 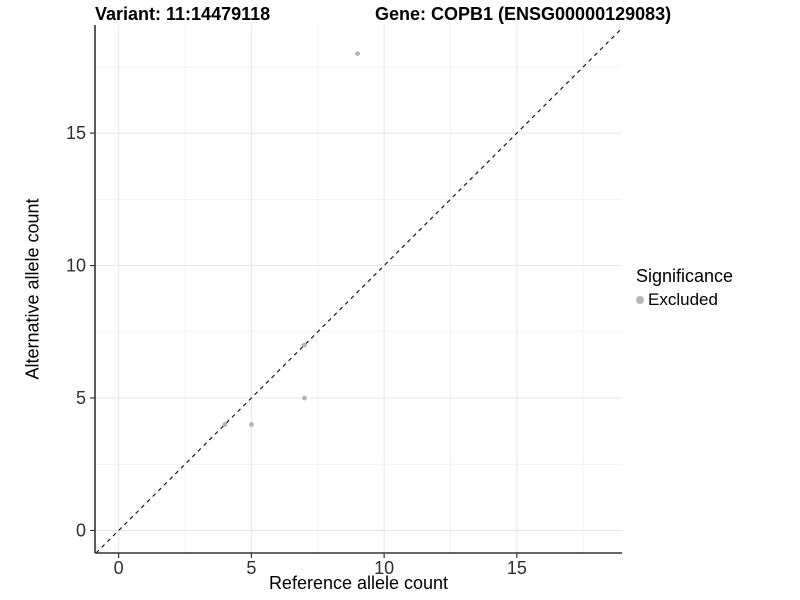 What do you see at coordinates (76, 266) in the screenshot?
I see `y-tick-label: 10` at bounding box center [76, 266].